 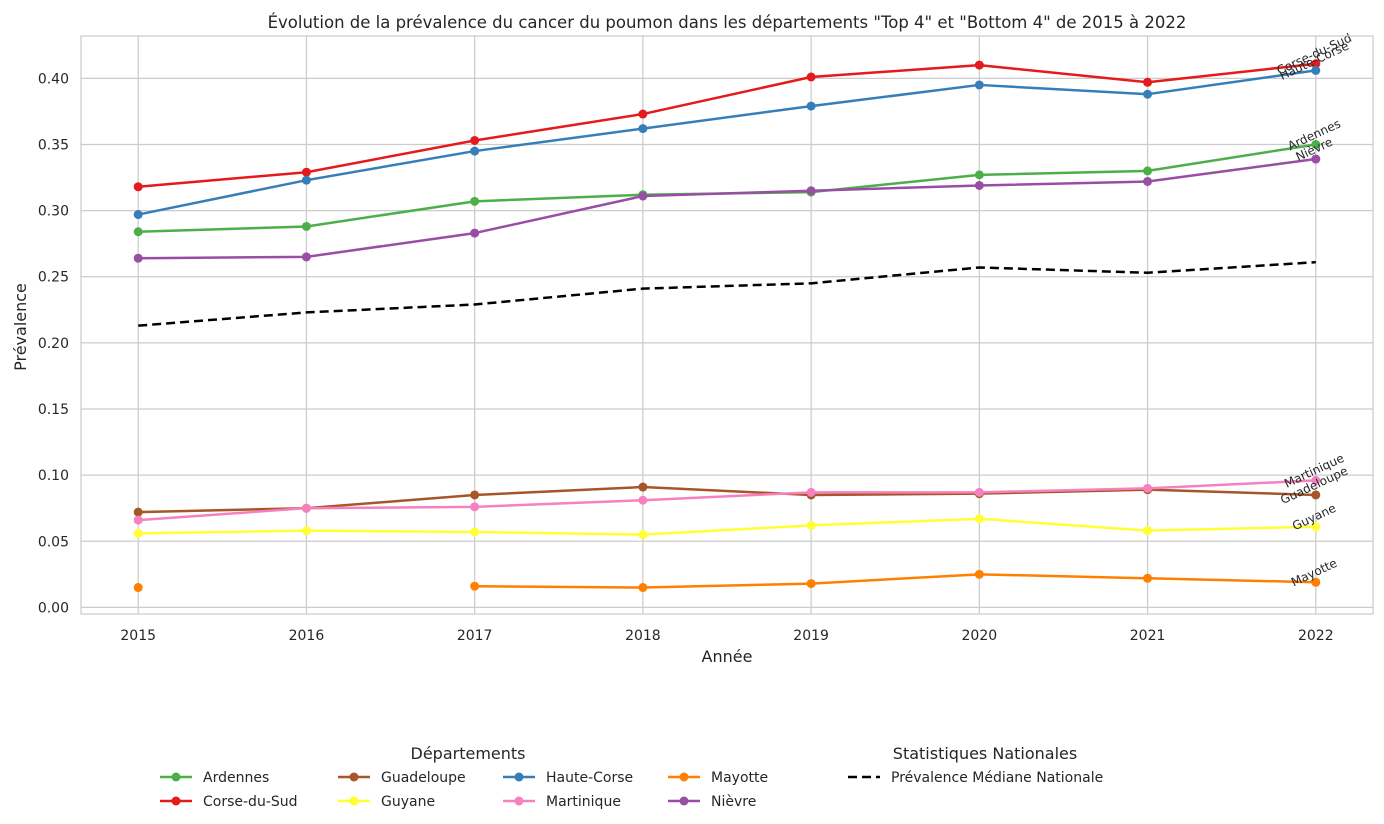 I want to click on x-tick-label: 2022, so click(x=1316, y=636).